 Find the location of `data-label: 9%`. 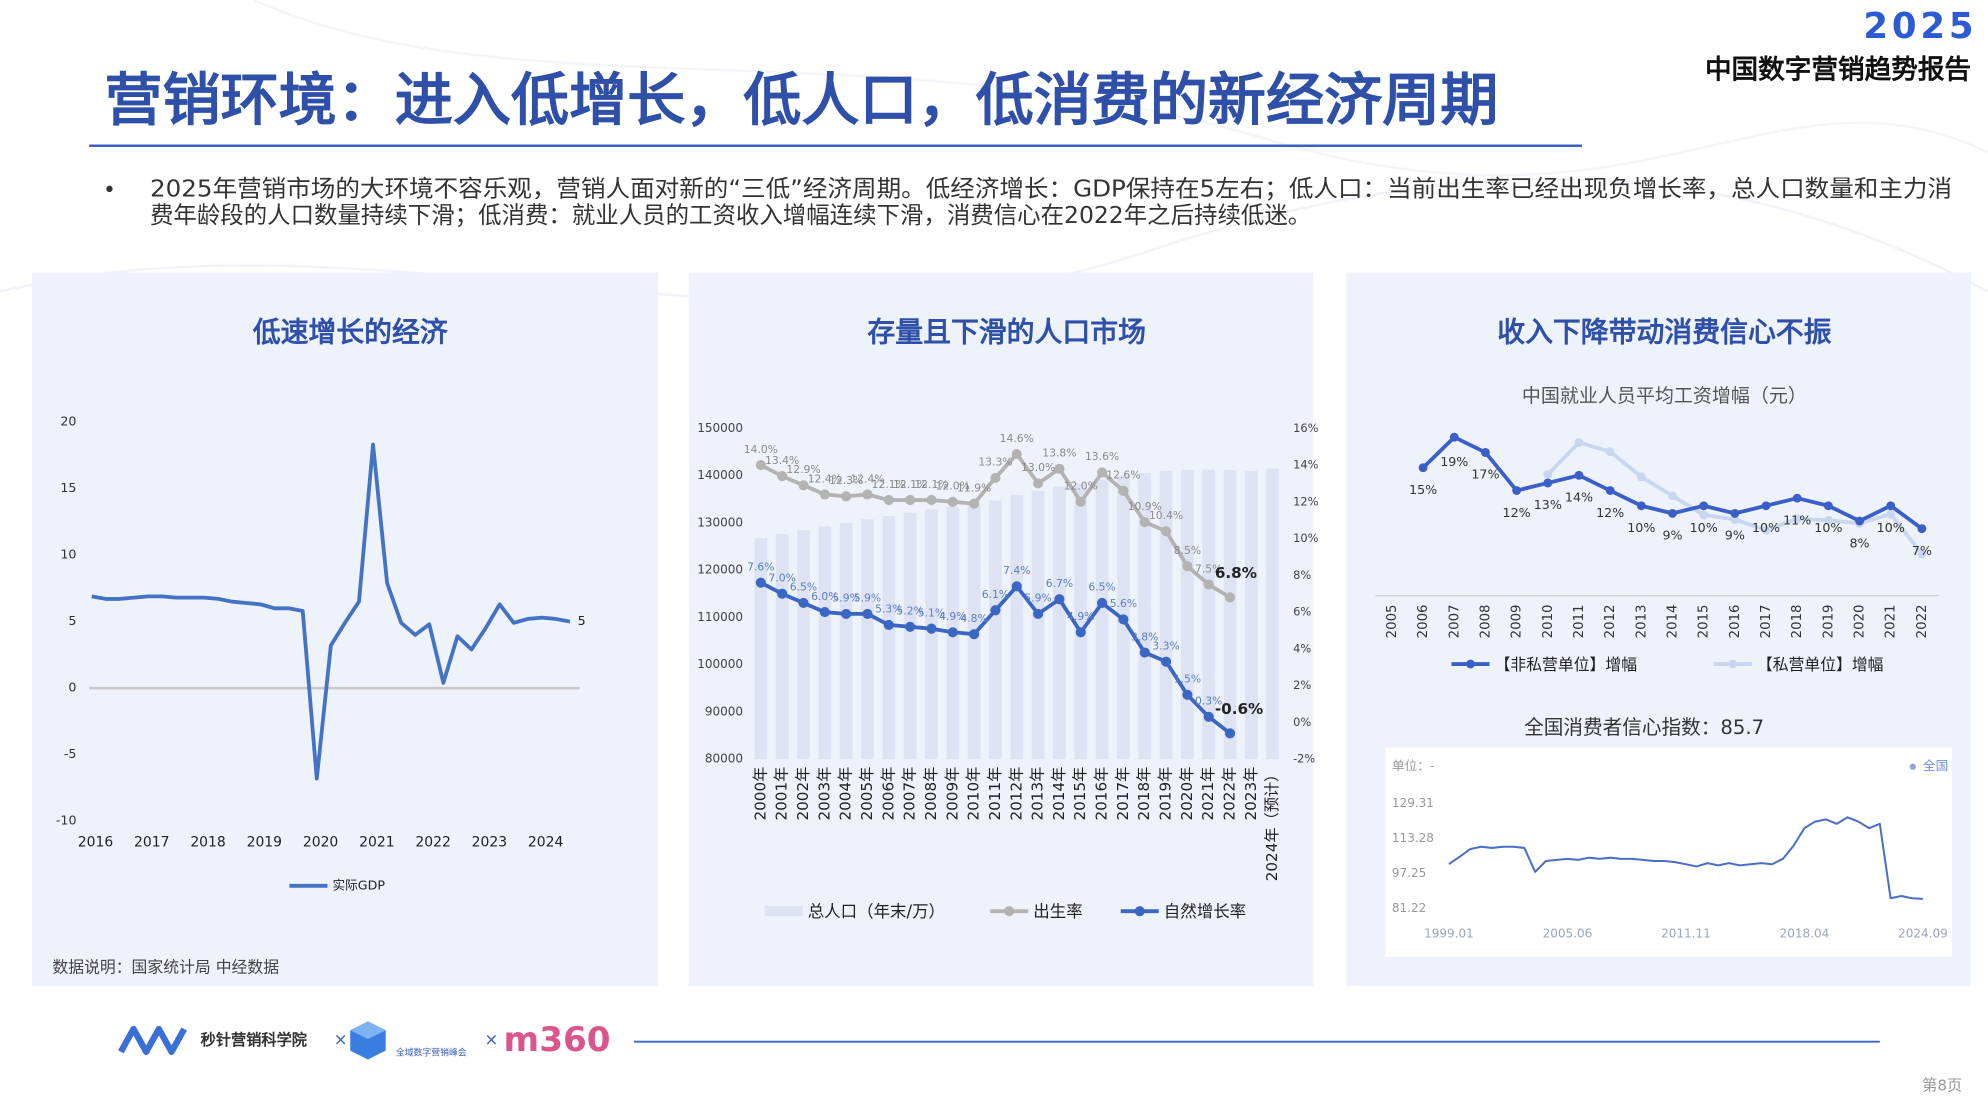

data-label: 9% is located at coordinates (1672, 535).